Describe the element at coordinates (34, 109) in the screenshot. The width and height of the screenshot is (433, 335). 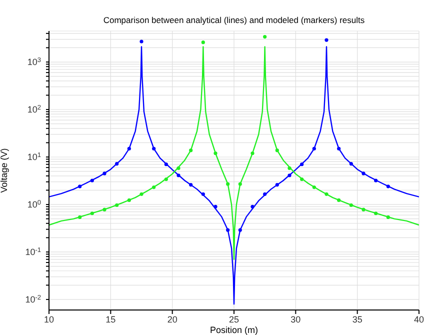
I see `y-tick-label: 10$^{2}$` at that location.